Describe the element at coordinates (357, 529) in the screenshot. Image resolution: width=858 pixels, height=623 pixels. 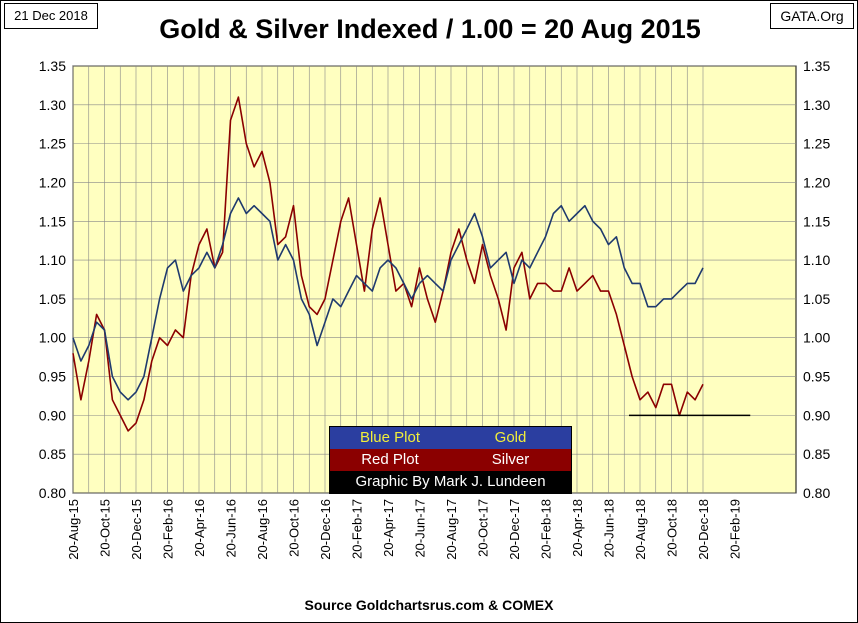
I see `x-tick-label: 20-Feb-17` at that location.